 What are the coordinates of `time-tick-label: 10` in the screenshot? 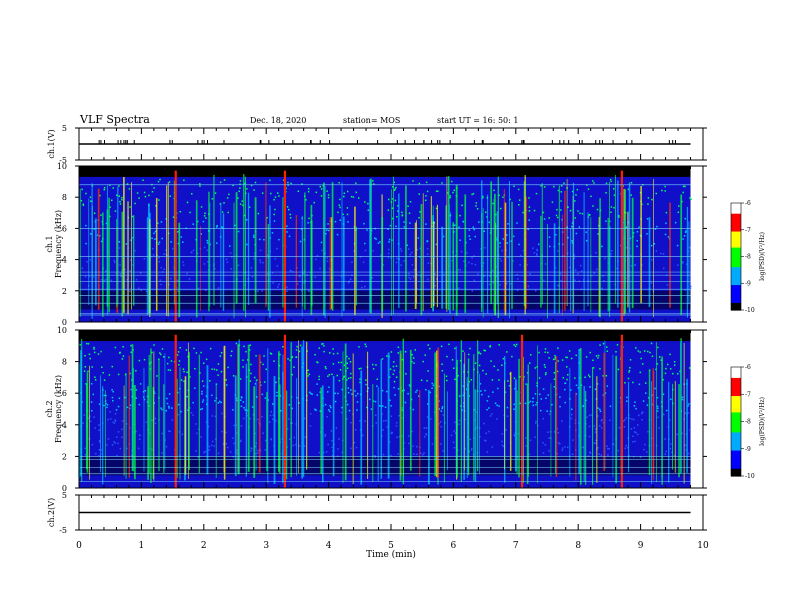 It's located at (703, 546).